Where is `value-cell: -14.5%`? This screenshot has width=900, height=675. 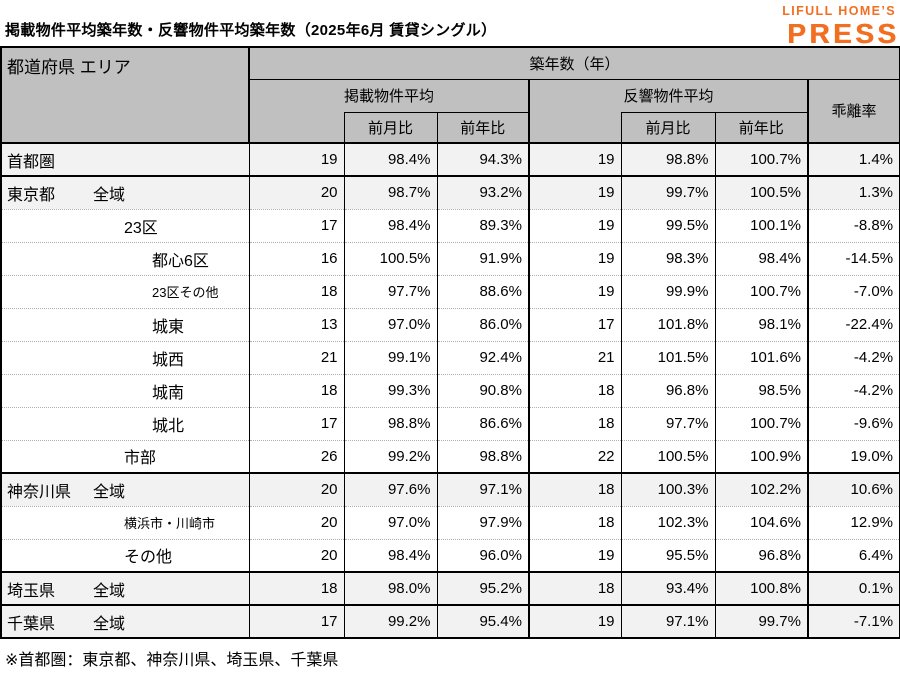 value-cell: -14.5% is located at coordinates (853, 258).